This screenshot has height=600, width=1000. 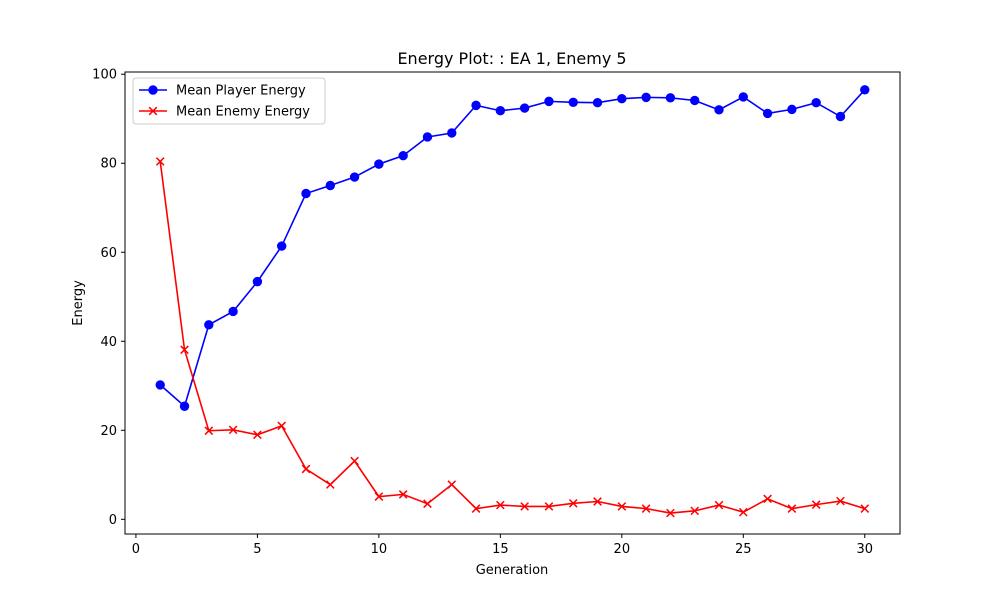 I want to click on x-tick-label: 0, so click(x=136, y=549).